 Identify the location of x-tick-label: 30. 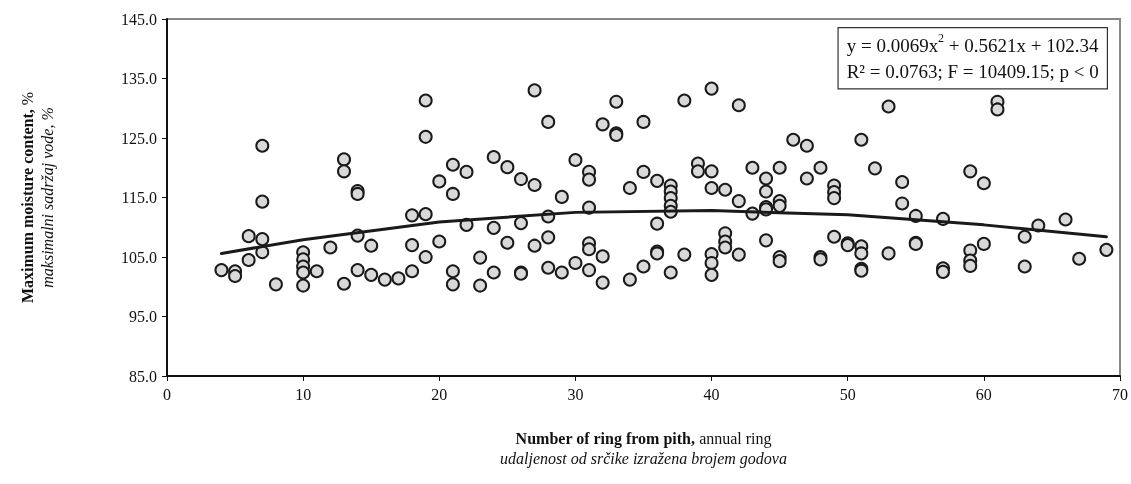
(575, 394).